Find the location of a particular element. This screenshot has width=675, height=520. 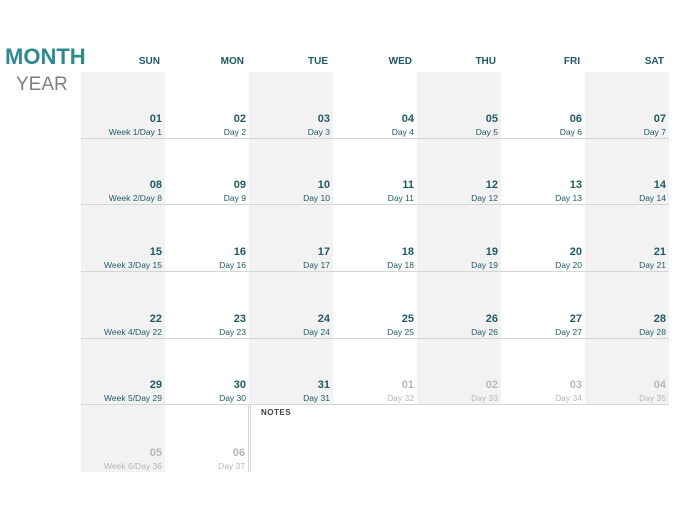

day-label: Week 1/Day 1 is located at coordinates (135, 131).